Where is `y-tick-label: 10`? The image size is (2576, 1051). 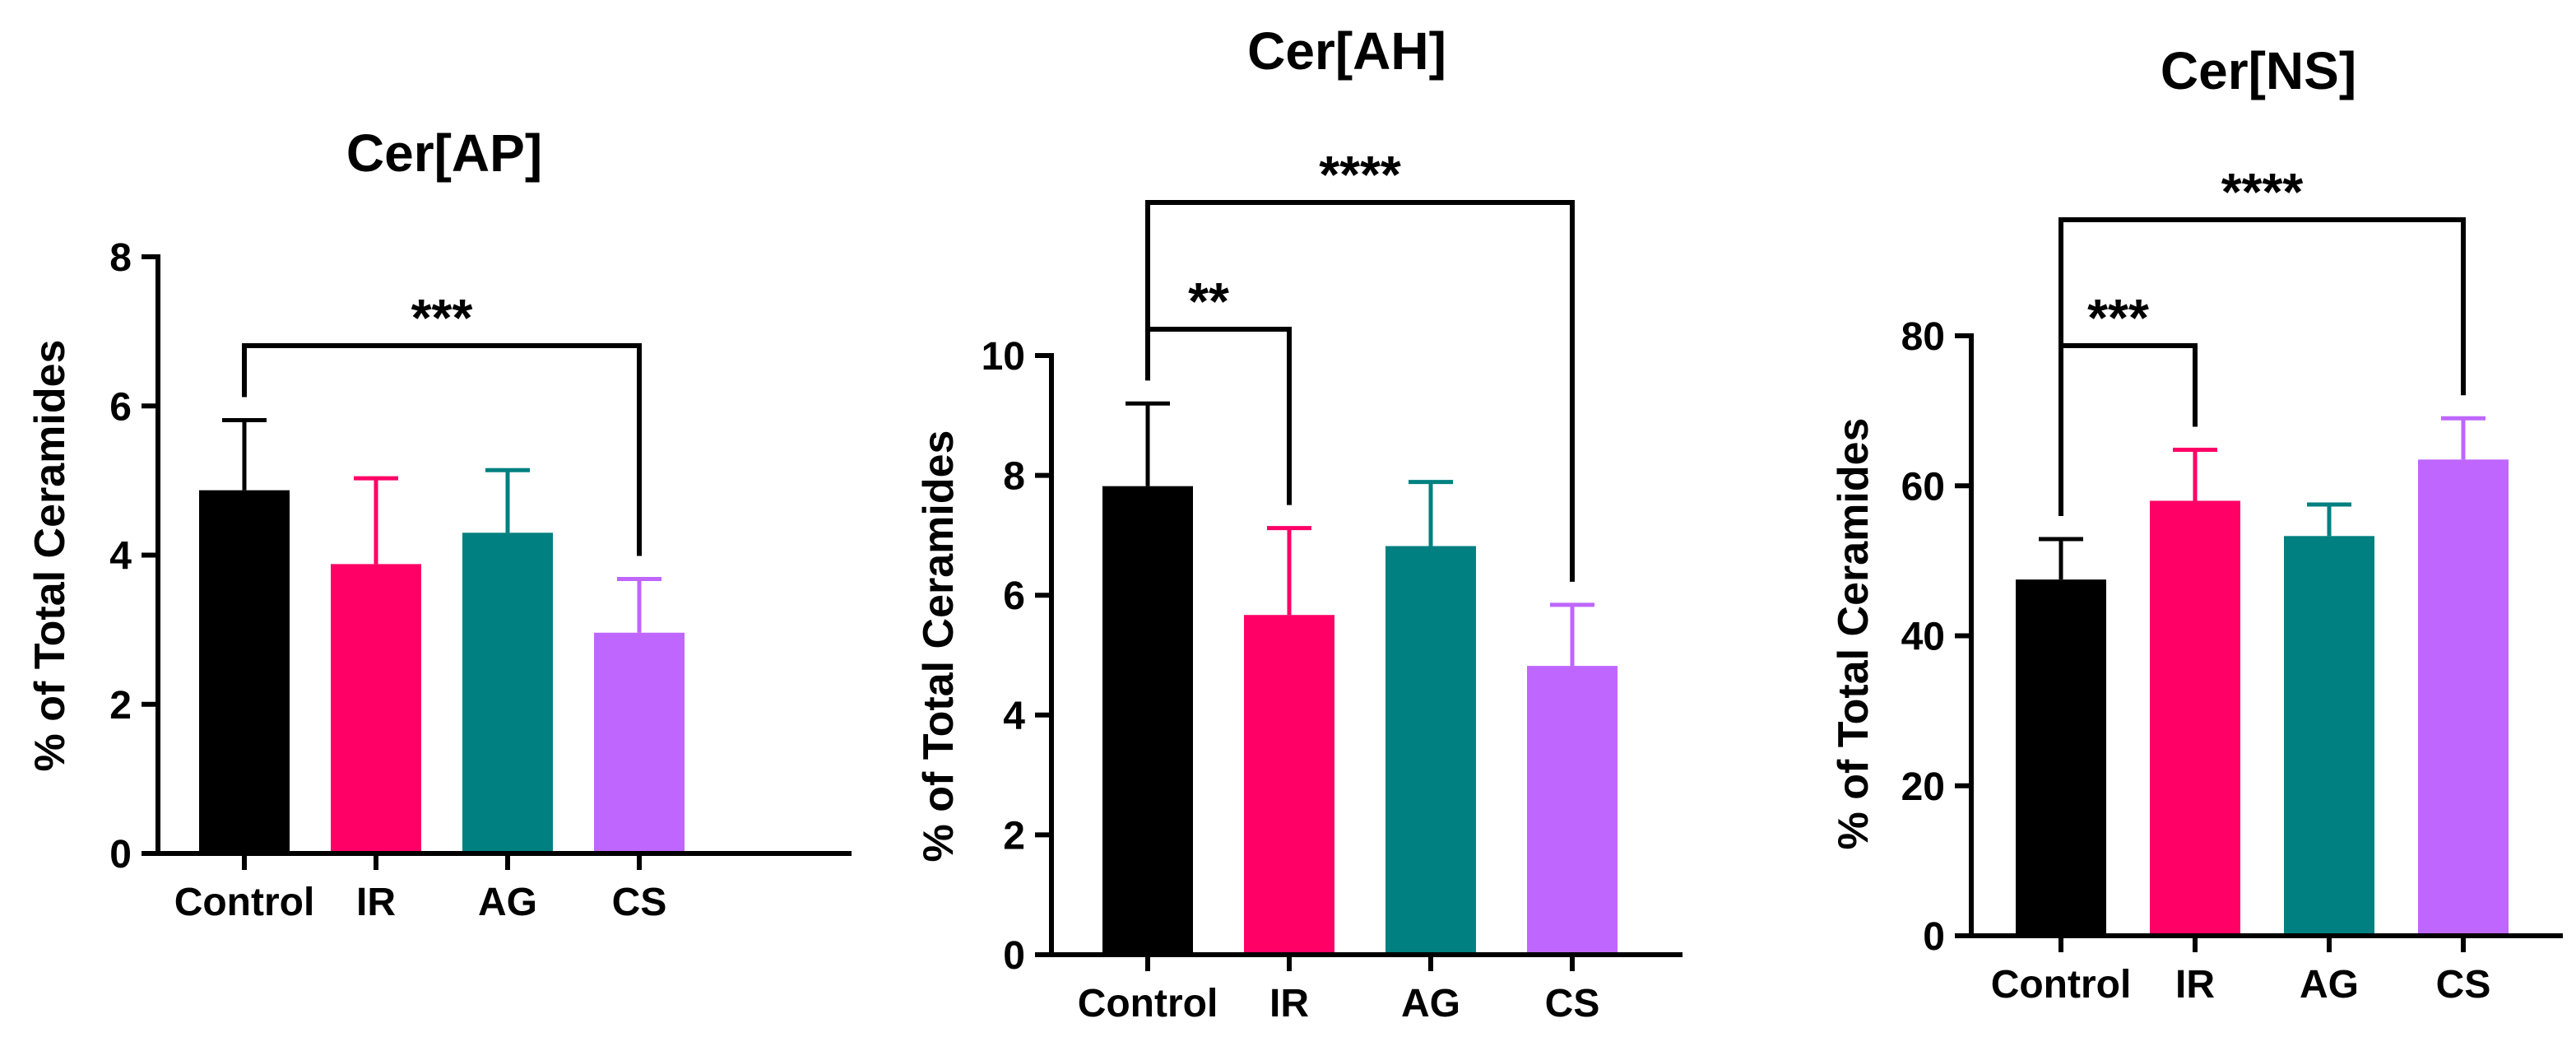
y-tick-label: 10 is located at coordinates (1004, 357).